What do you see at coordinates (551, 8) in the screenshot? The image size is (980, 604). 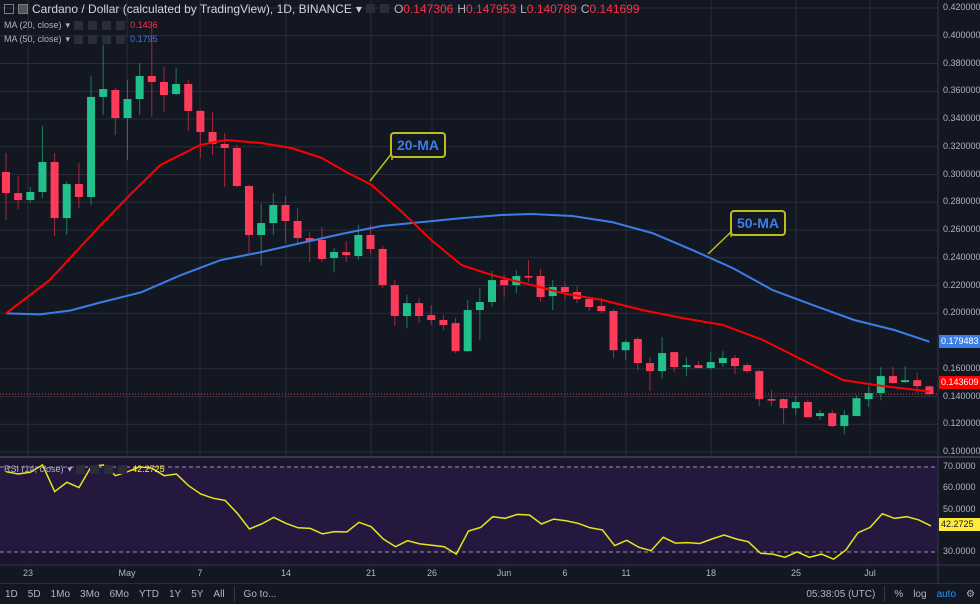 I see `low-value: 0.140789` at bounding box center [551, 8].